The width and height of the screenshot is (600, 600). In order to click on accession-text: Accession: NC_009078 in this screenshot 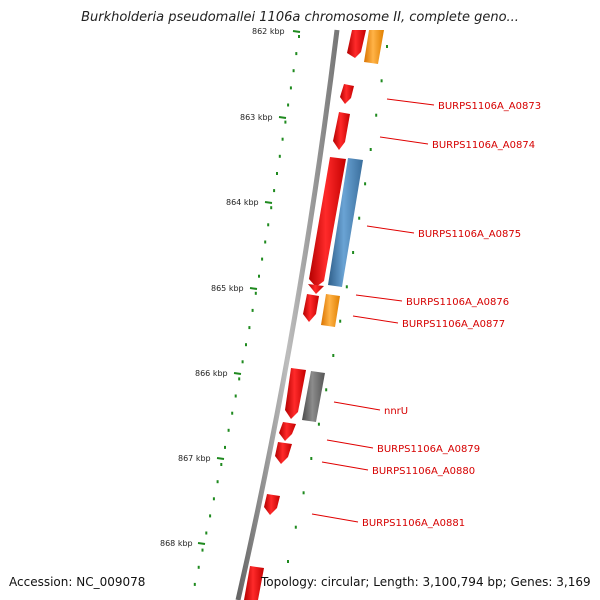, I will do `click(77, 582)`.